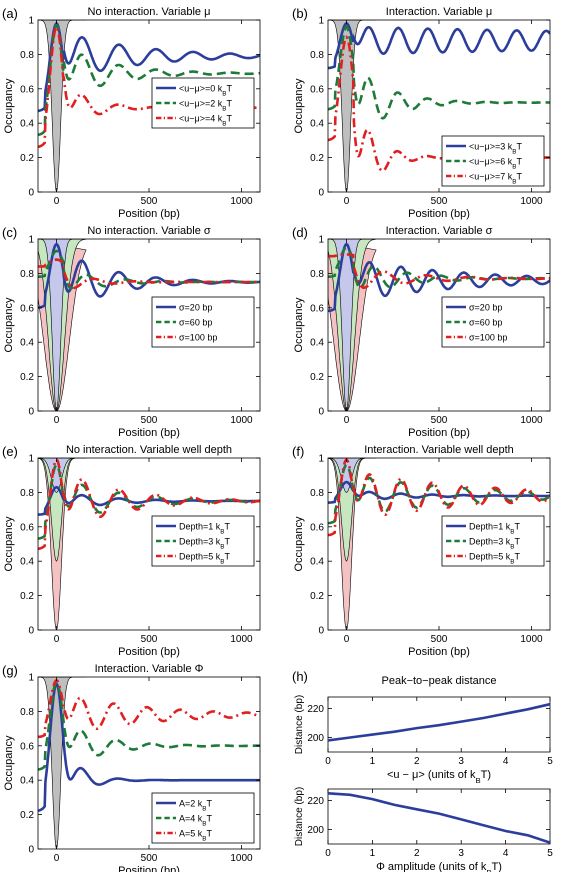  What do you see at coordinates (373, 761) in the screenshot?
I see `x-tick-label: 1` at bounding box center [373, 761].